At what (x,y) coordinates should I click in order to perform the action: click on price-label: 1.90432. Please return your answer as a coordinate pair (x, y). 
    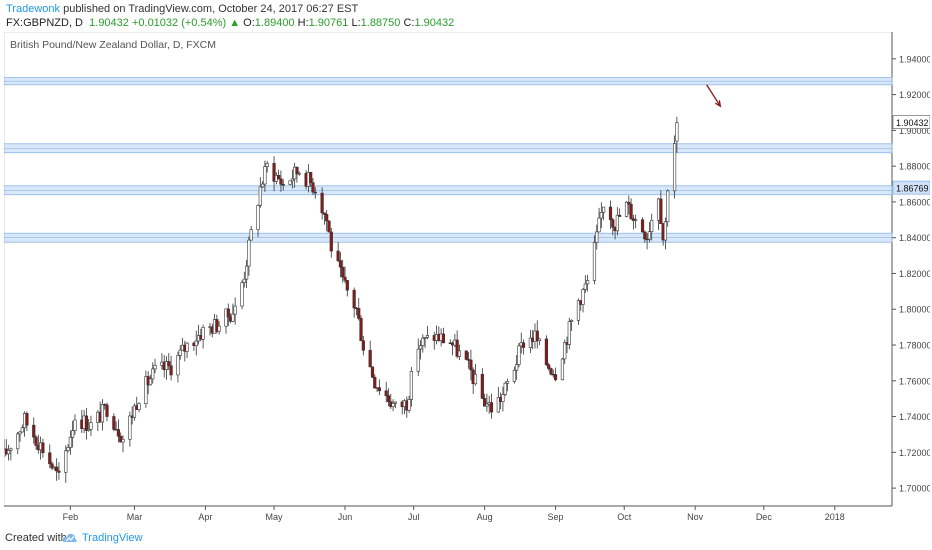
    Looking at the image, I should click on (912, 123).